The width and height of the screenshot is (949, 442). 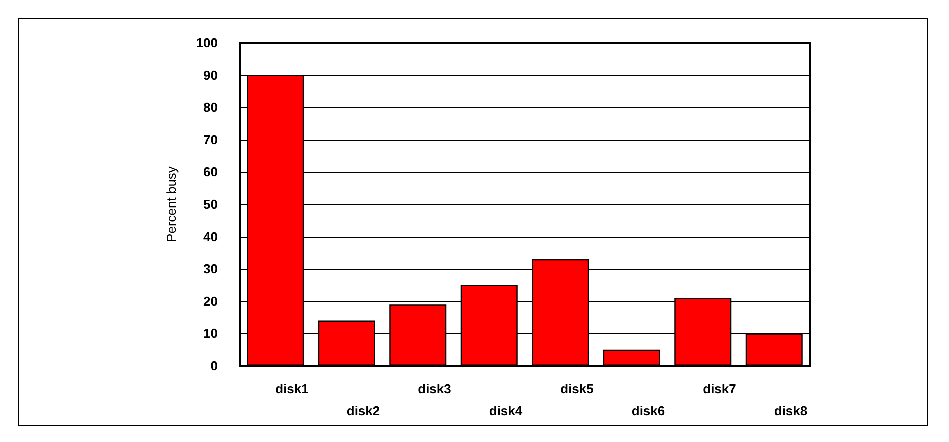 What do you see at coordinates (211, 75) in the screenshot?
I see `y-tick-label: 90` at bounding box center [211, 75].